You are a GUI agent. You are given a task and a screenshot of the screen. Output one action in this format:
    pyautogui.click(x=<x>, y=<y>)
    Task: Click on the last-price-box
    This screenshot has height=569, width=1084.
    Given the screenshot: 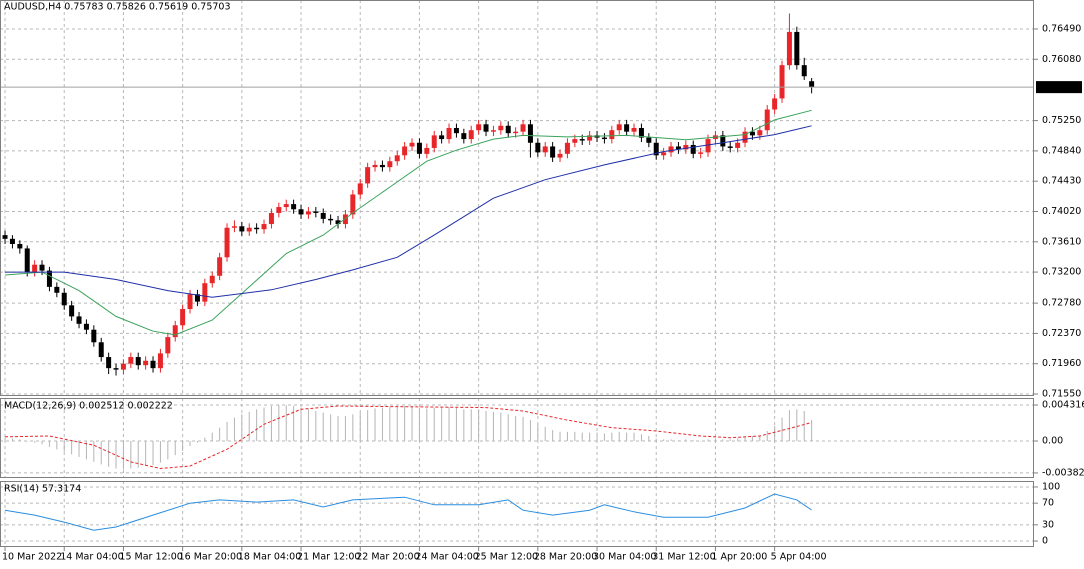 What is the action you would take?
    pyautogui.click(x=1059, y=87)
    